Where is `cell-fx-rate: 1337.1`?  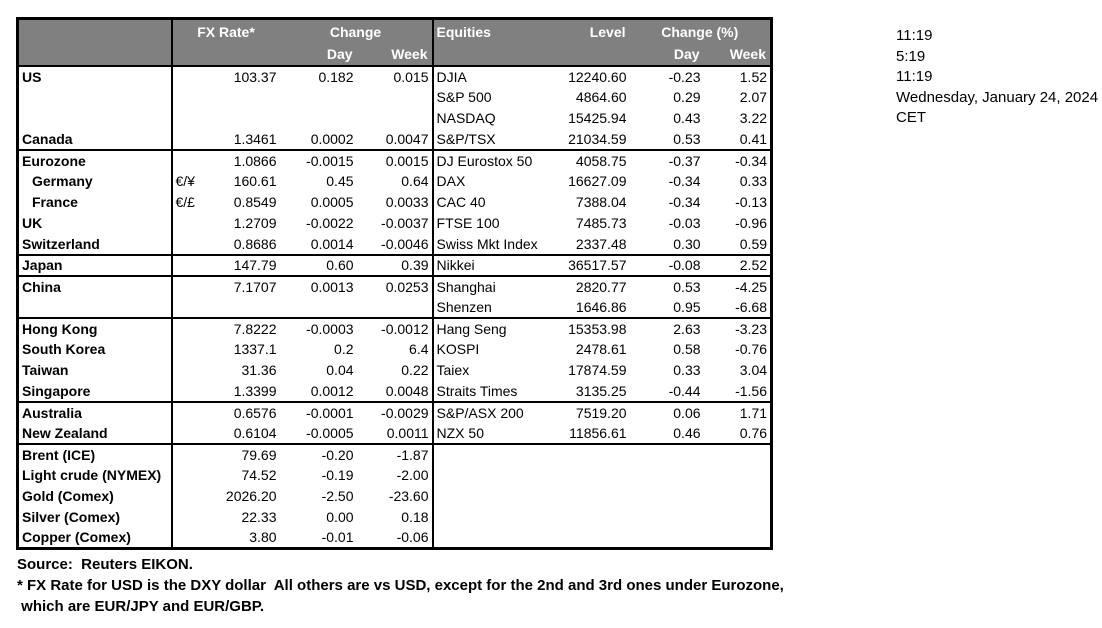
cell-fx-rate: 1337.1 is located at coordinates (255, 349).